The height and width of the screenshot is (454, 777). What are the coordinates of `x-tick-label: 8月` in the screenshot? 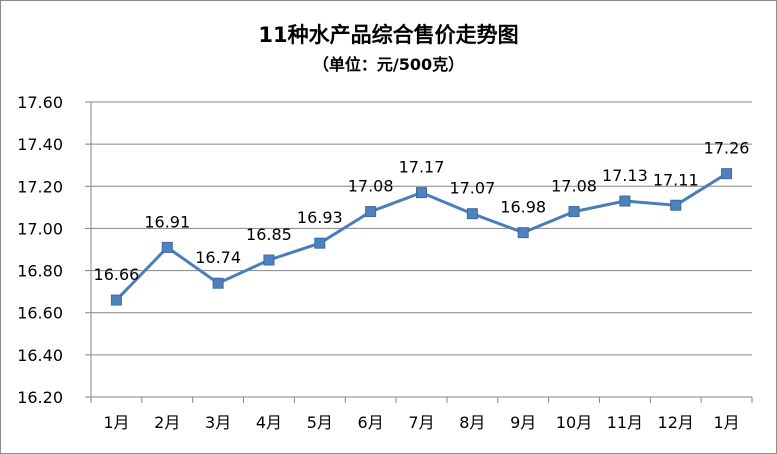 It's located at (472, 422).